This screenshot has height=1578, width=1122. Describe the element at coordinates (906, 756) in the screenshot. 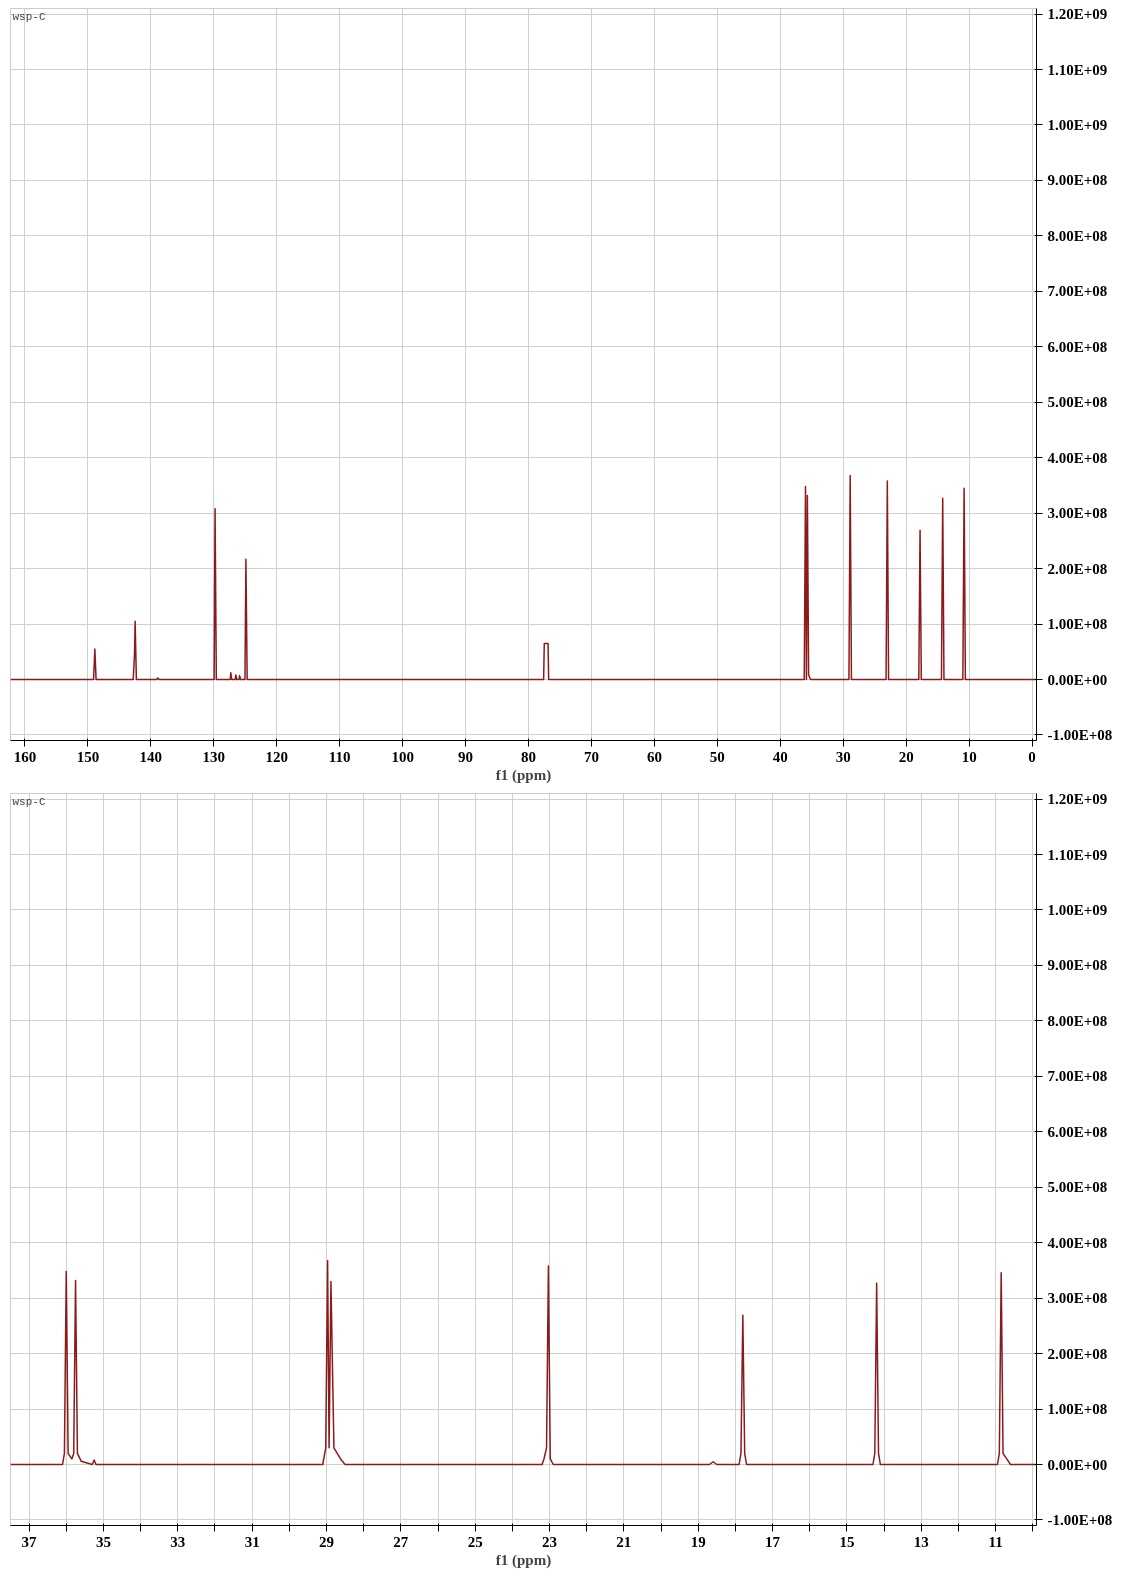

I see `x-tick-label: 20` at that location.